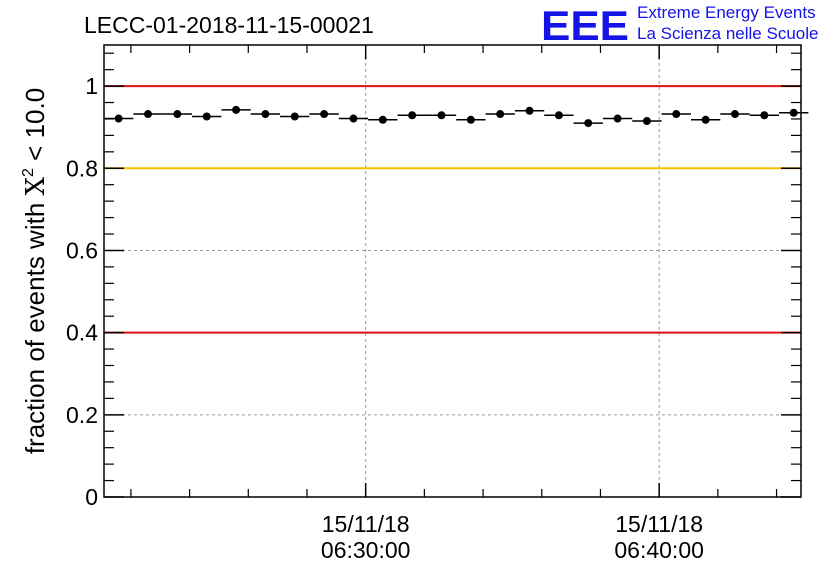 The image size is (836, 572). What do you see at coordinates (659, 550) in the screenshot?
I see `x-tick-time-label: 06:40:00` at bounding box center [659, 550].